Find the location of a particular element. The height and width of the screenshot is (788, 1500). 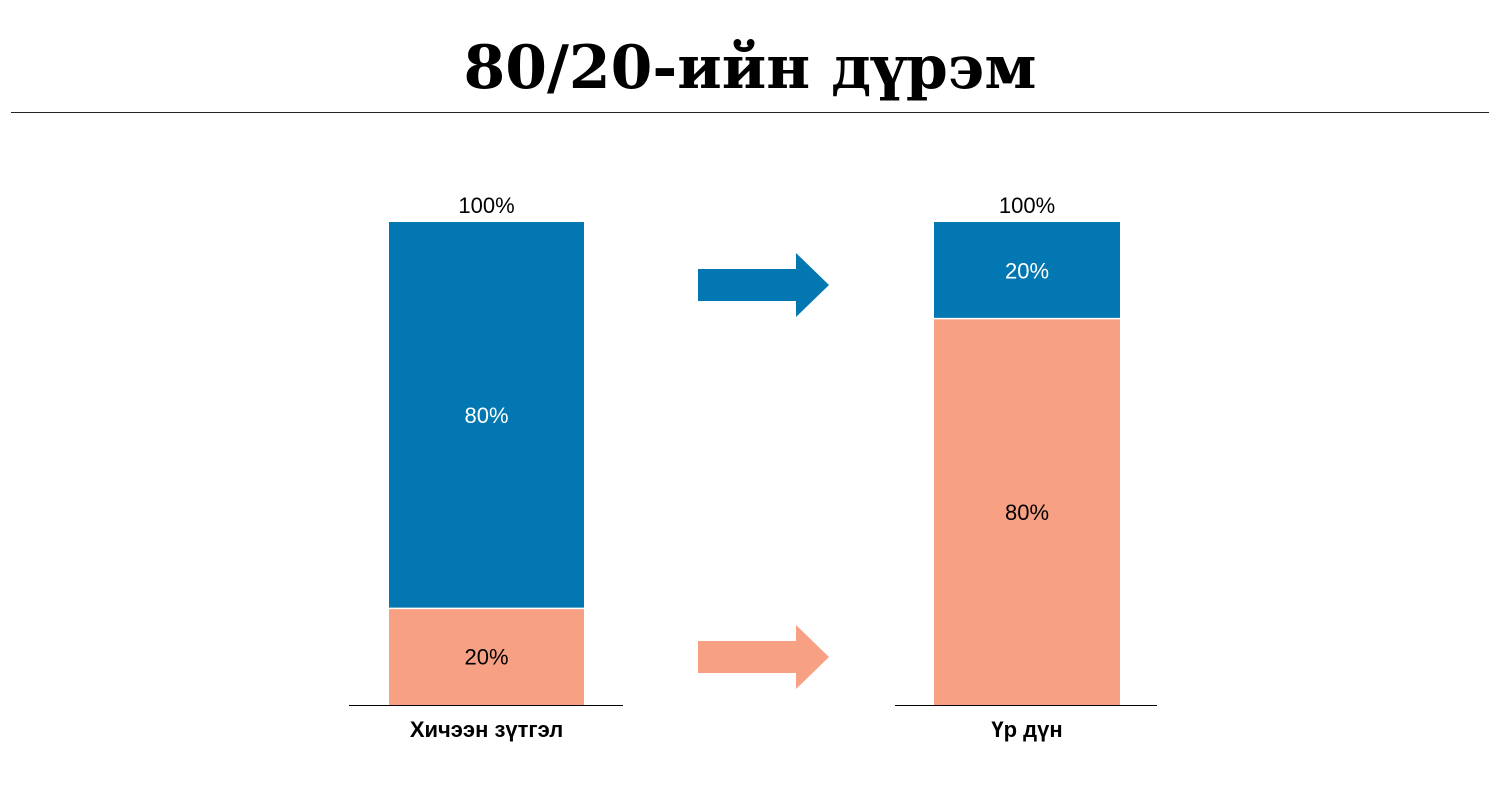

title-divider is located at coordinates (750, 112).